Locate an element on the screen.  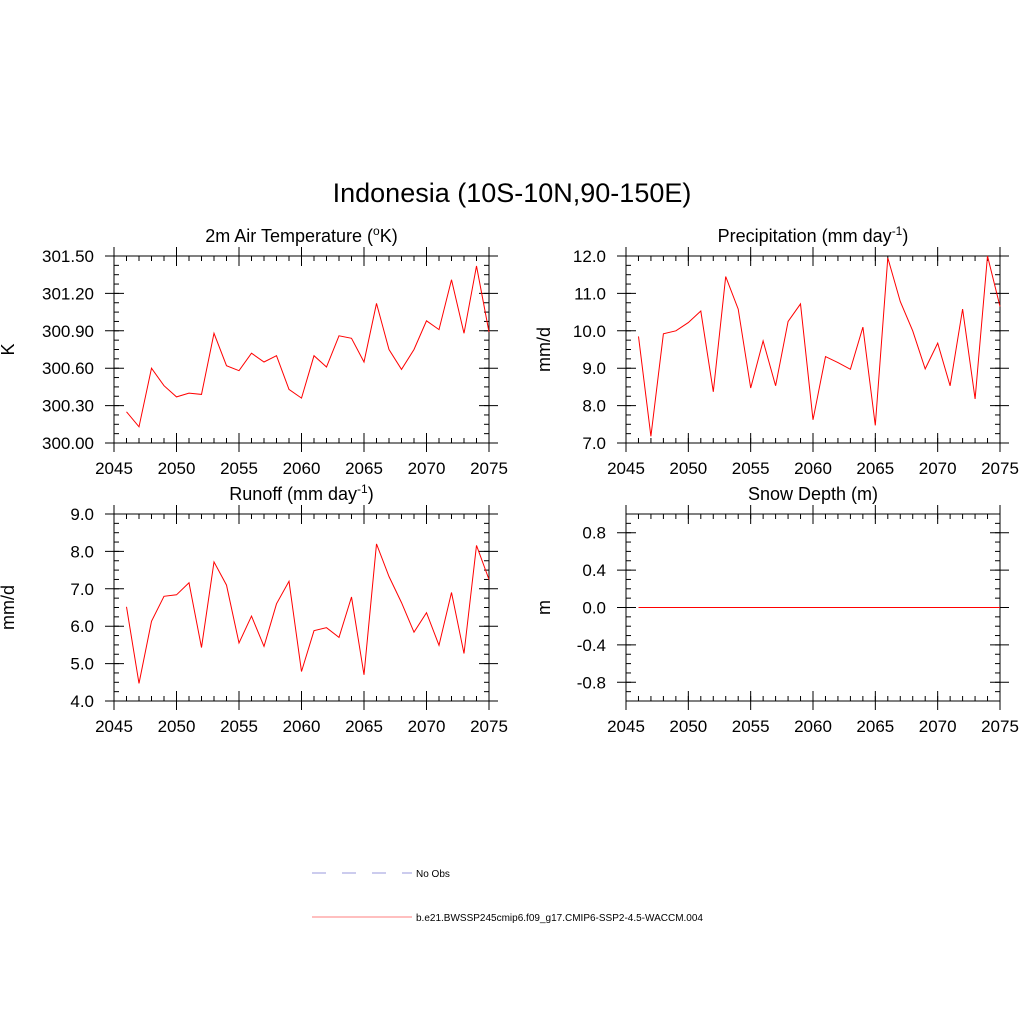
panel-title-text: Precipitation (mm day is located at coordinates (805, 236).